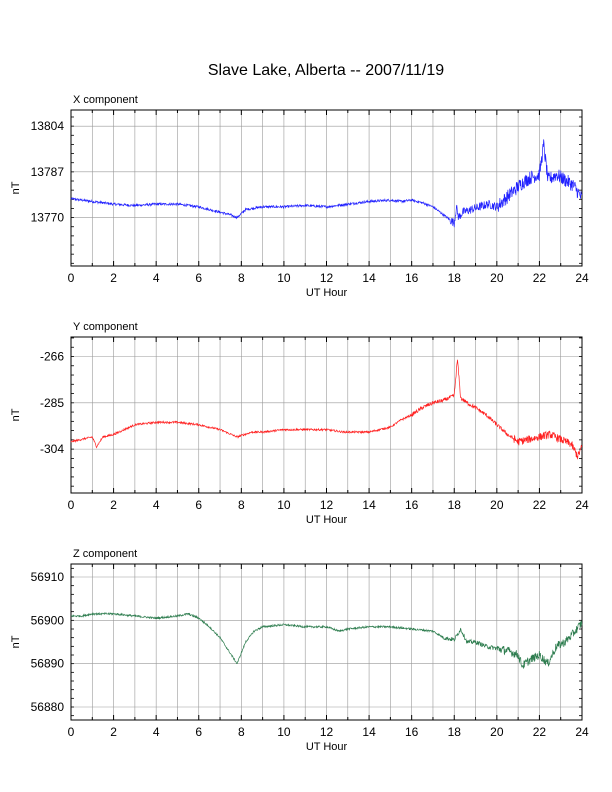 This screenshot has height=792, width=612. What do you see at coordinates (52, 403) in the screenshot?
I see `y-tick-label: -285` at bounding box center [52, 403].